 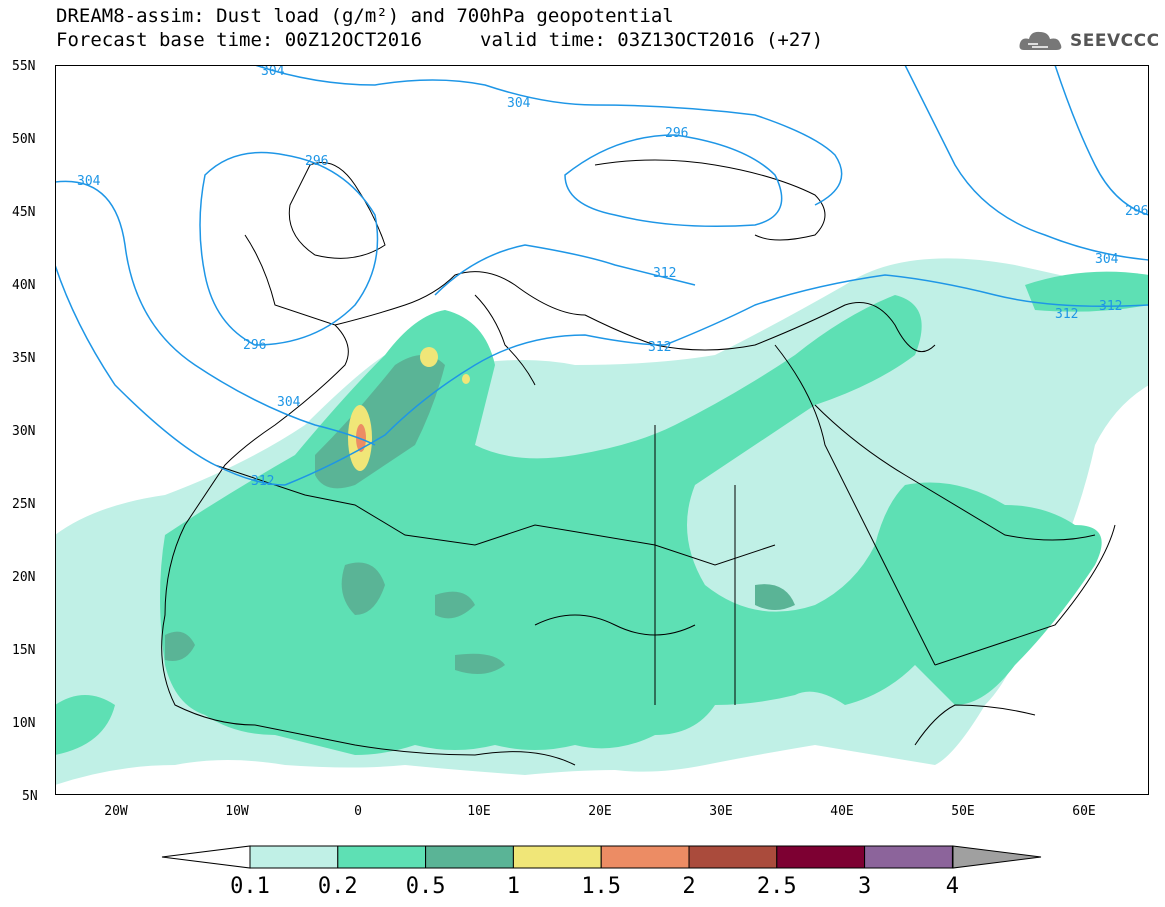 I want to click on colorbar-label: 1, so click(x=513, y=886).